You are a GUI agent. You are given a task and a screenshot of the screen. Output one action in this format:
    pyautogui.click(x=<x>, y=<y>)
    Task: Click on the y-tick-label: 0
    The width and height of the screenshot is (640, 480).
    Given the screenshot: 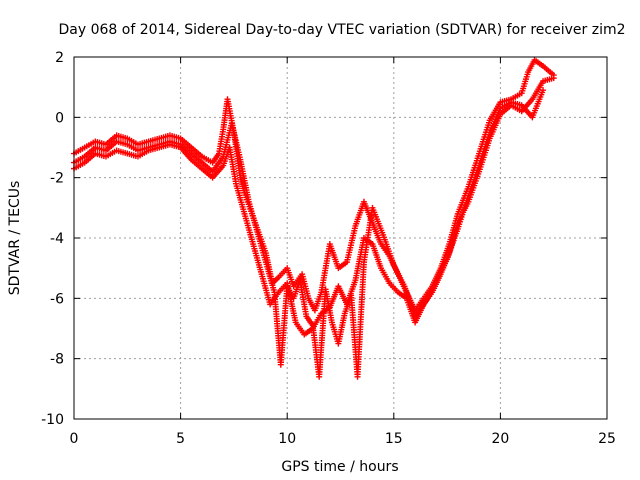 What is the action you would take?
    pyautogui.click(x=59, y=118)
    